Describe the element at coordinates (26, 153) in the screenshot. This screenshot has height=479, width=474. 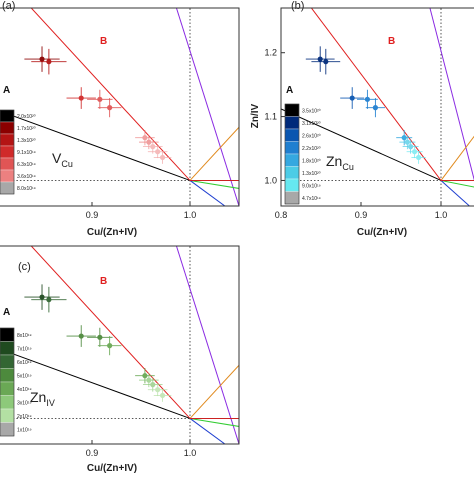
I see `colorbar-label: 9.1x10¹⁹` at that location.